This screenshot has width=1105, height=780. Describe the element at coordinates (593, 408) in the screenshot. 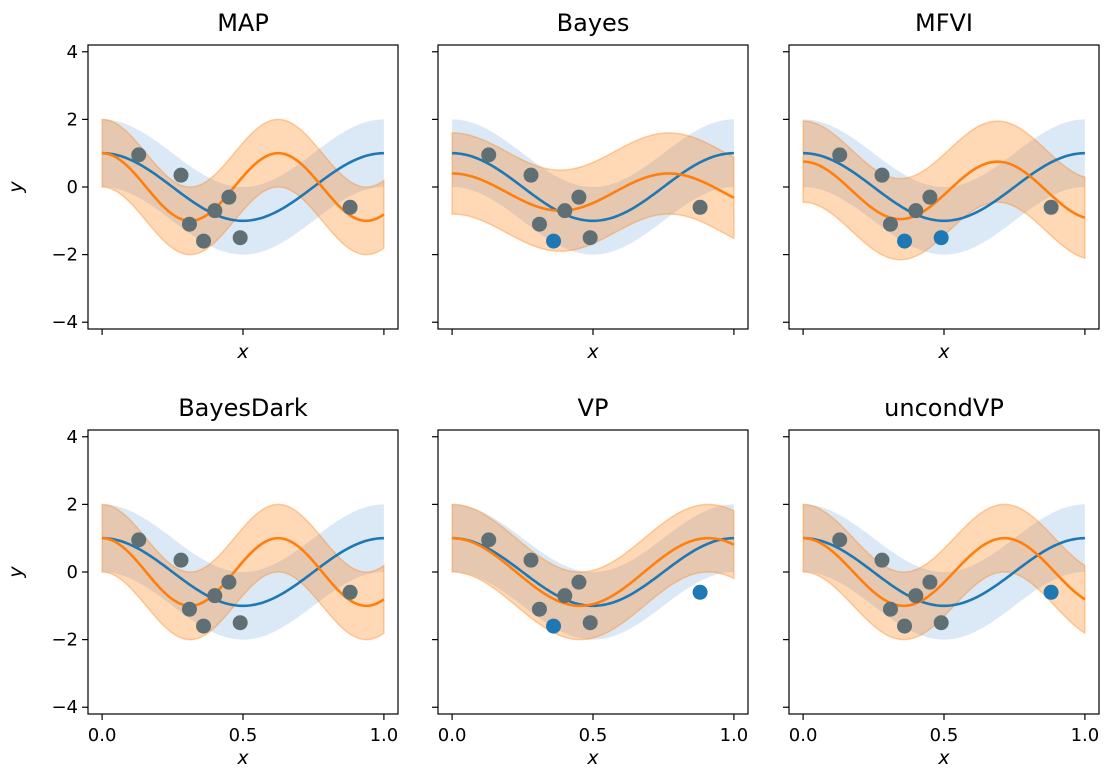

I see `subplot-title: VP` at that location.